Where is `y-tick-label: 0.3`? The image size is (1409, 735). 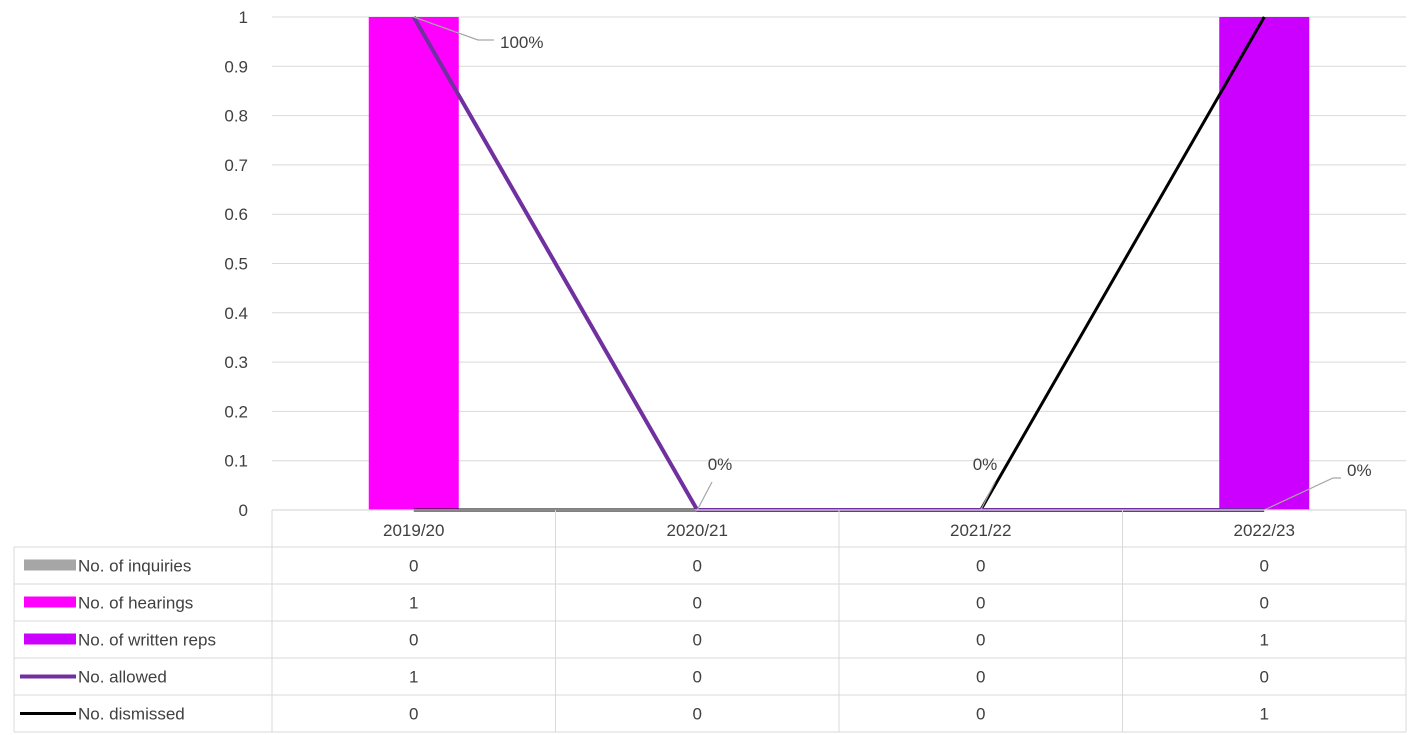 y-tick-label: 0.3 is located at coordinates (236, 362).